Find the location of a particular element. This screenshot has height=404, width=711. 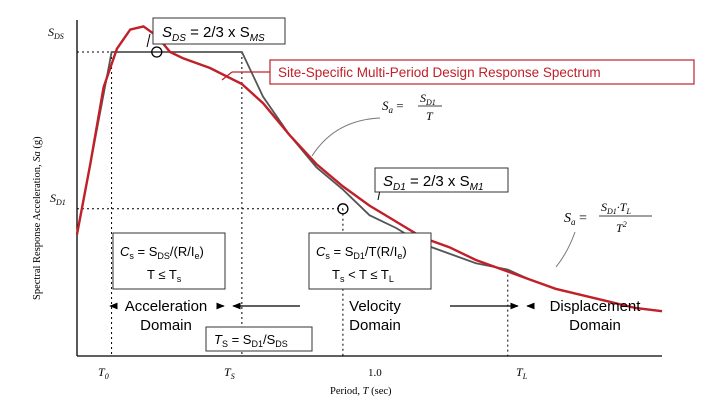

velocity-domain-label-2: Domain is located at coordinates (375, 325).